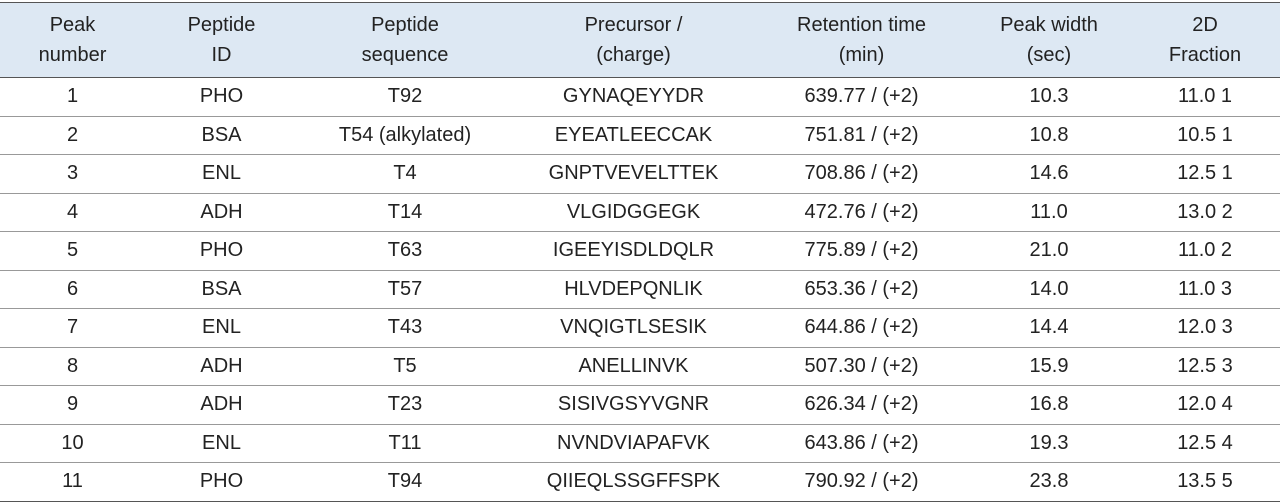  What do you see at coordinates (1205, 40) in the screenshot?
I see `header-cell: 2D Fraction` at bounding box center [1205, 40].